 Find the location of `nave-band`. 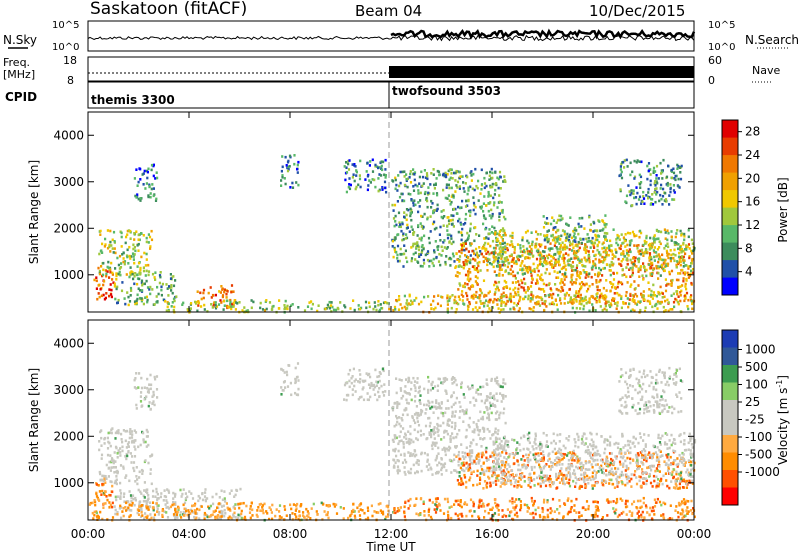

nave-band is located at coordinates (541, 72).